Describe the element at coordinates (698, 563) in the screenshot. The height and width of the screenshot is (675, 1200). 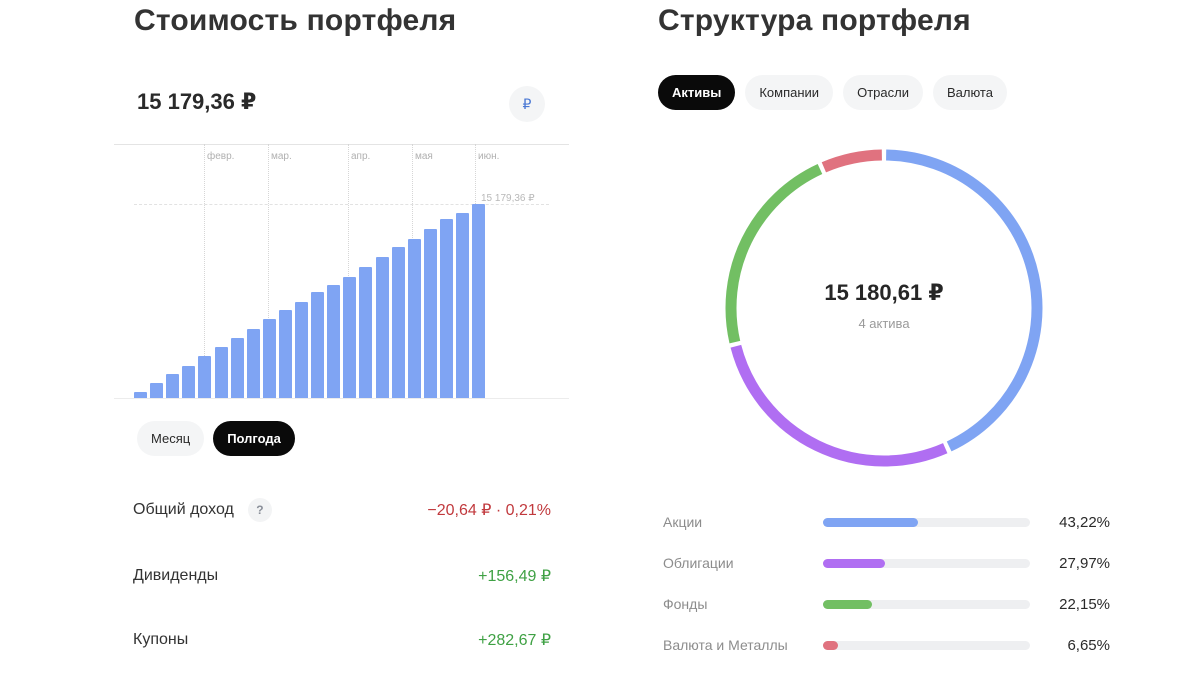
I see `legend-label: Облигации` at that location.